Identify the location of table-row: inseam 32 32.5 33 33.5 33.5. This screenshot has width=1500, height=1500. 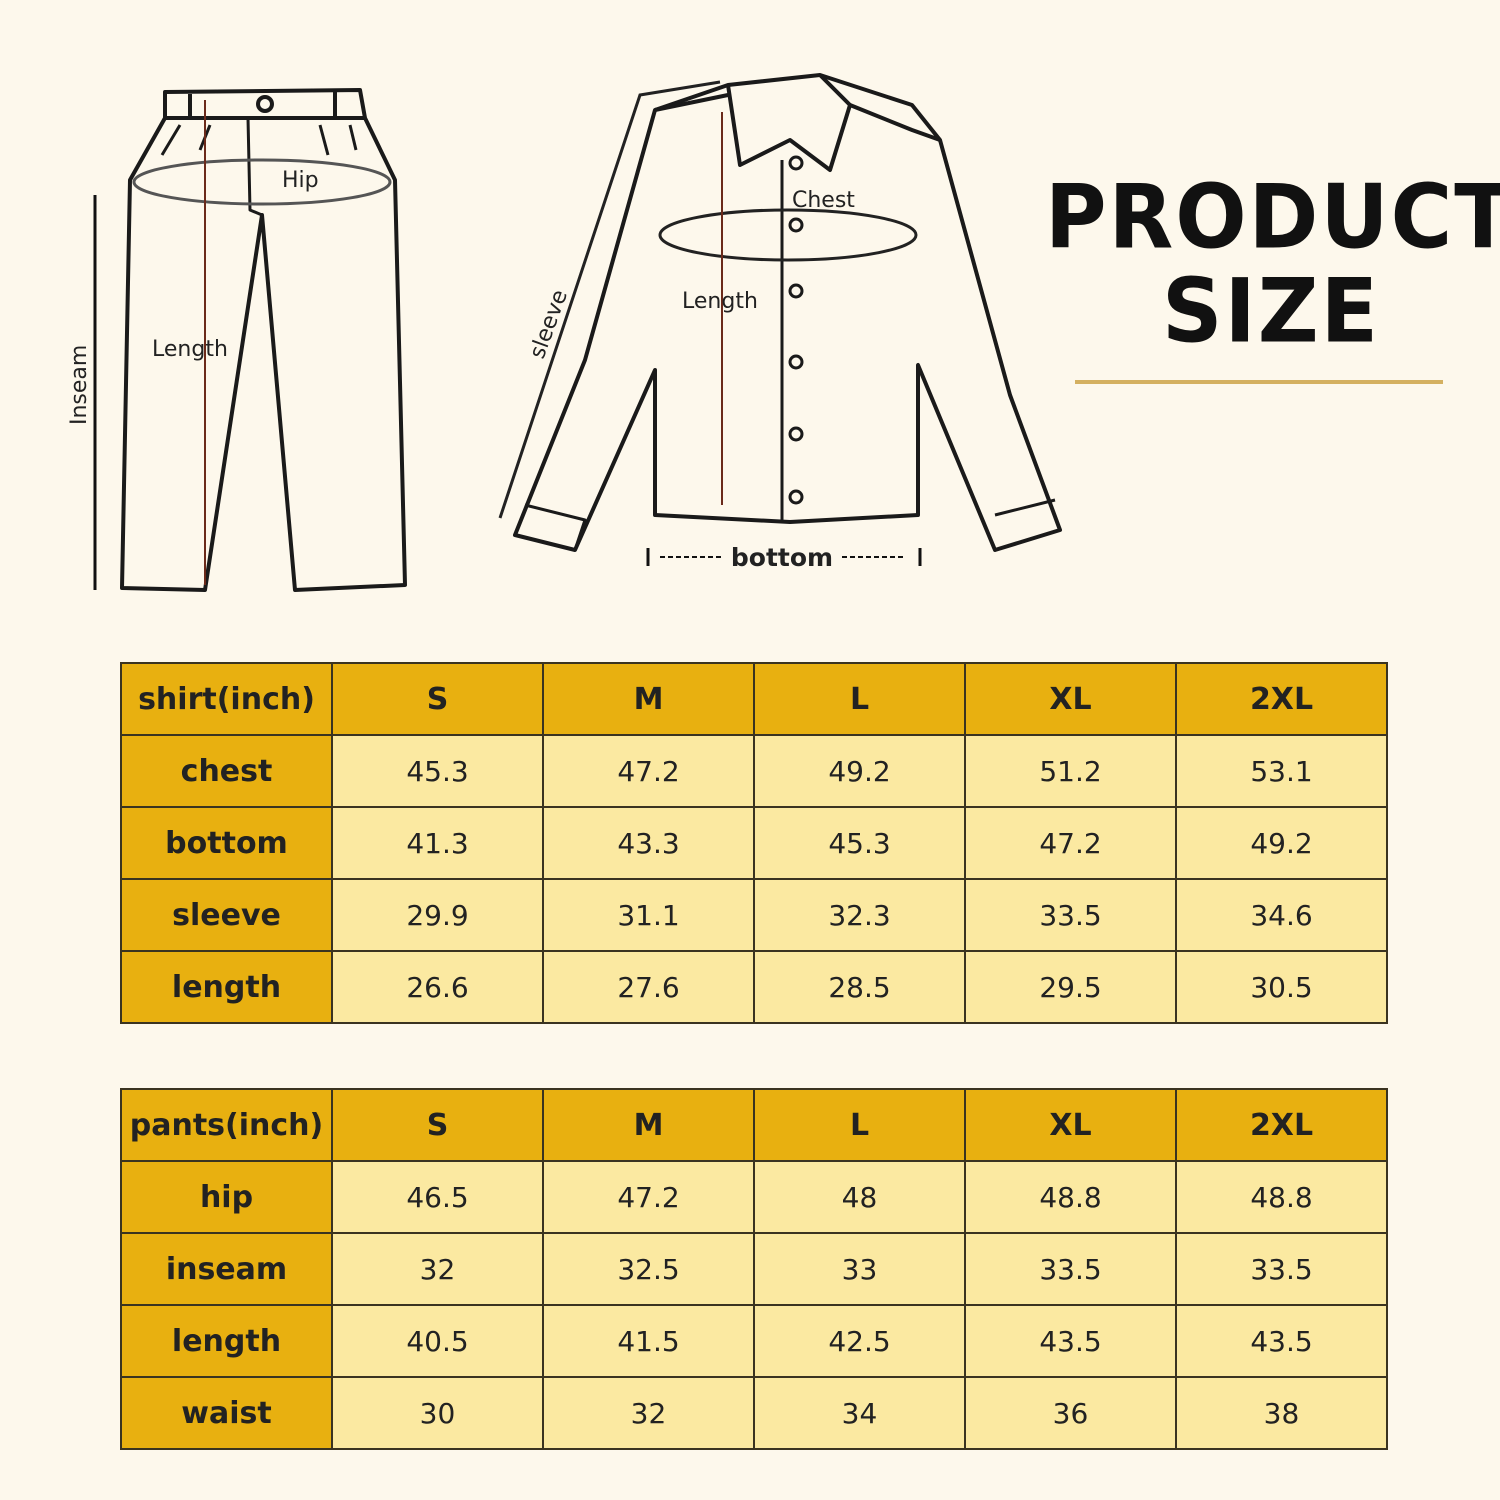
(754, 1269).